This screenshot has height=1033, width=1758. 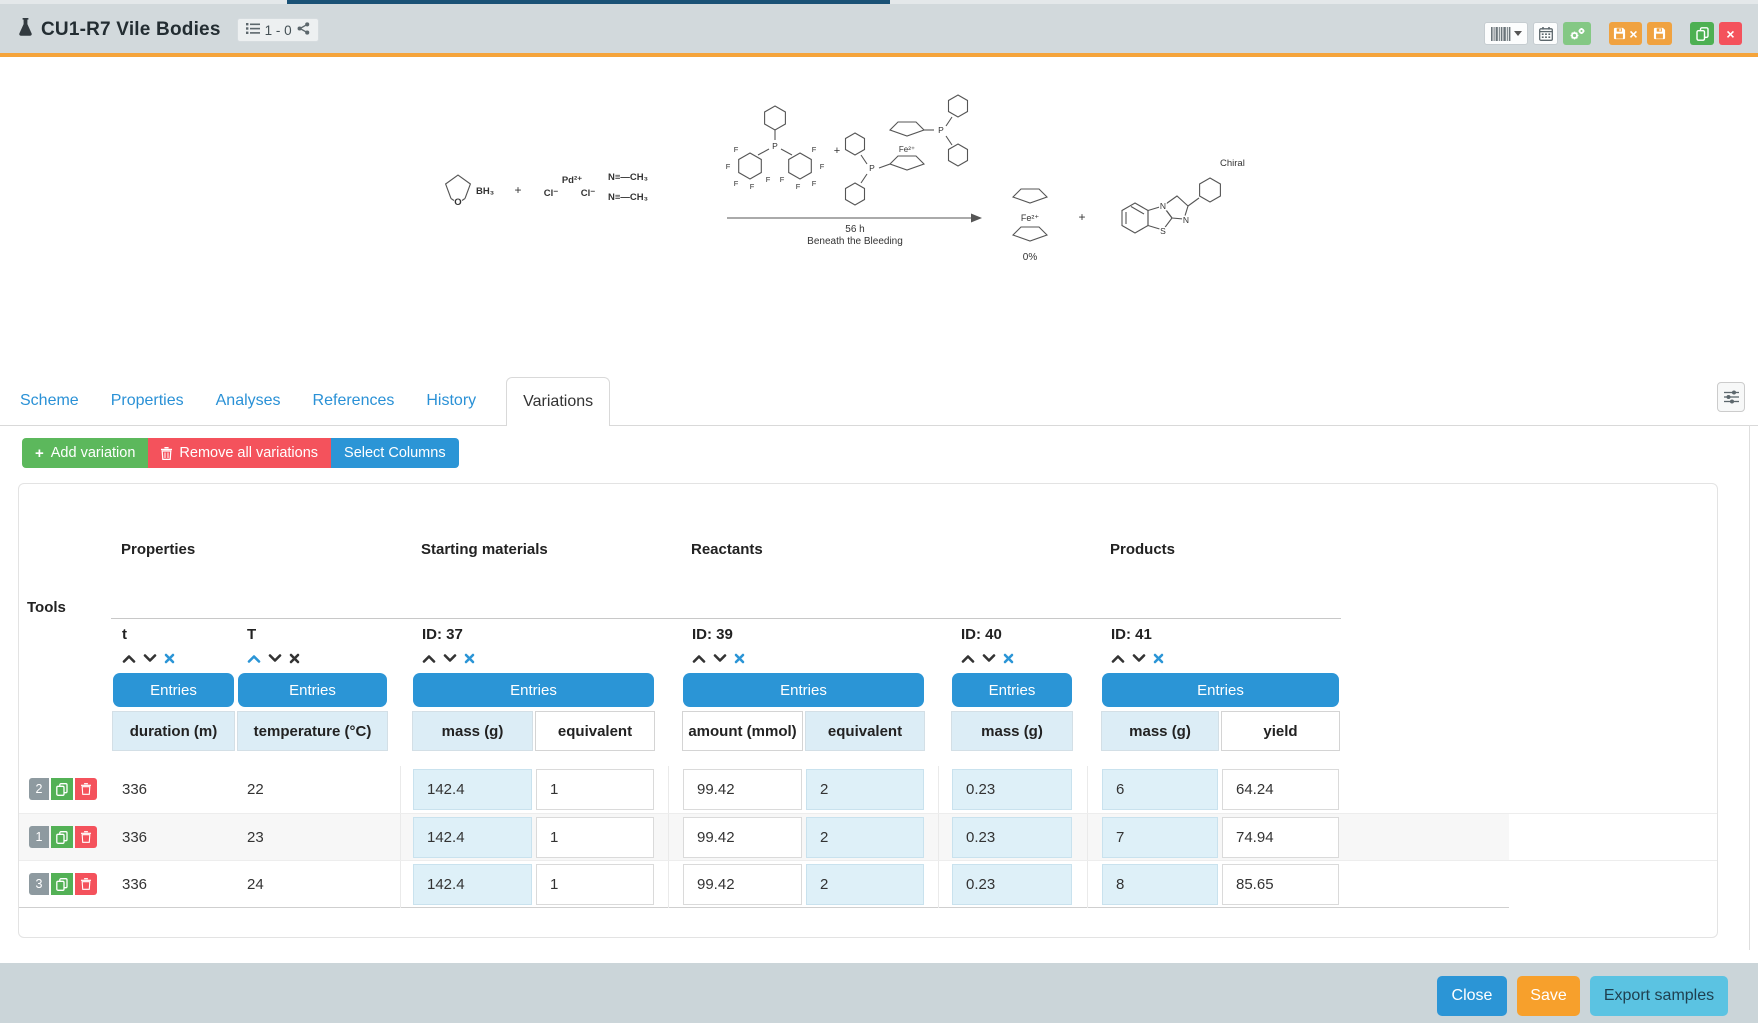 I want to click on select-columns-button: Select Columns, so click(x=395, y=453).